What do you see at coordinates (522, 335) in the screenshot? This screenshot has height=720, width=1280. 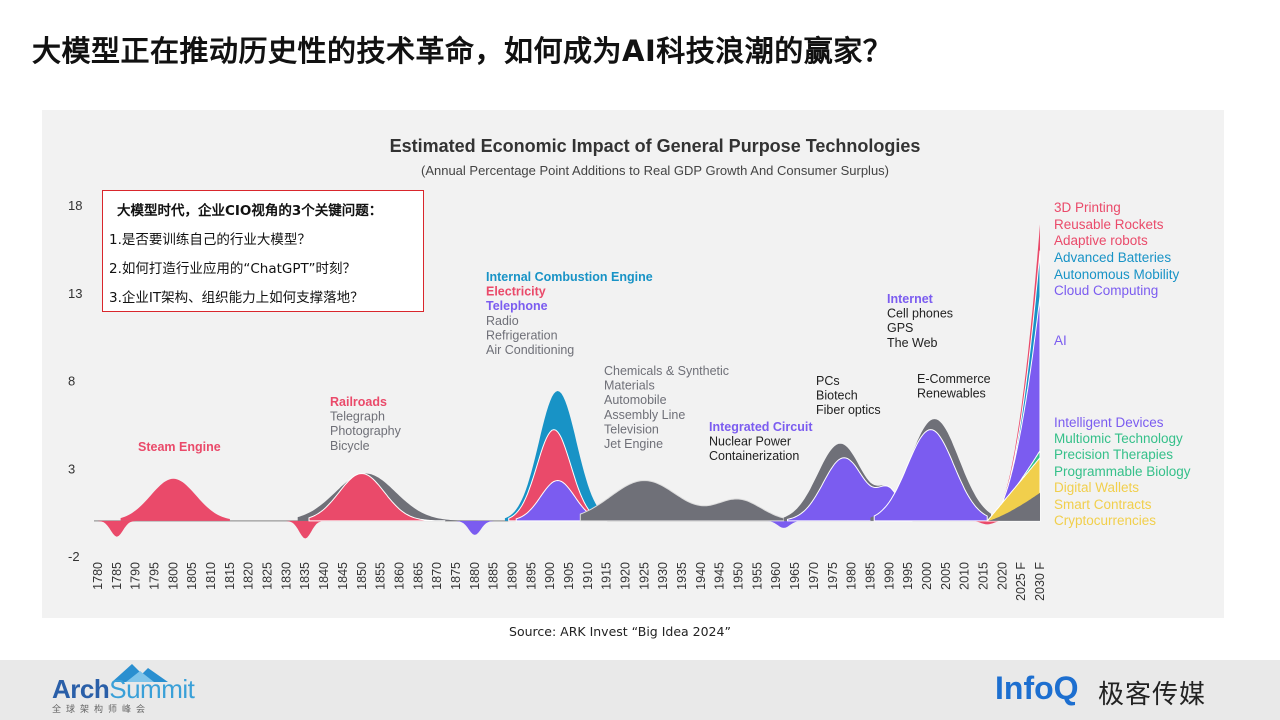 I see `annotation-label: Refrigeration` at bounding box center [522, 335].